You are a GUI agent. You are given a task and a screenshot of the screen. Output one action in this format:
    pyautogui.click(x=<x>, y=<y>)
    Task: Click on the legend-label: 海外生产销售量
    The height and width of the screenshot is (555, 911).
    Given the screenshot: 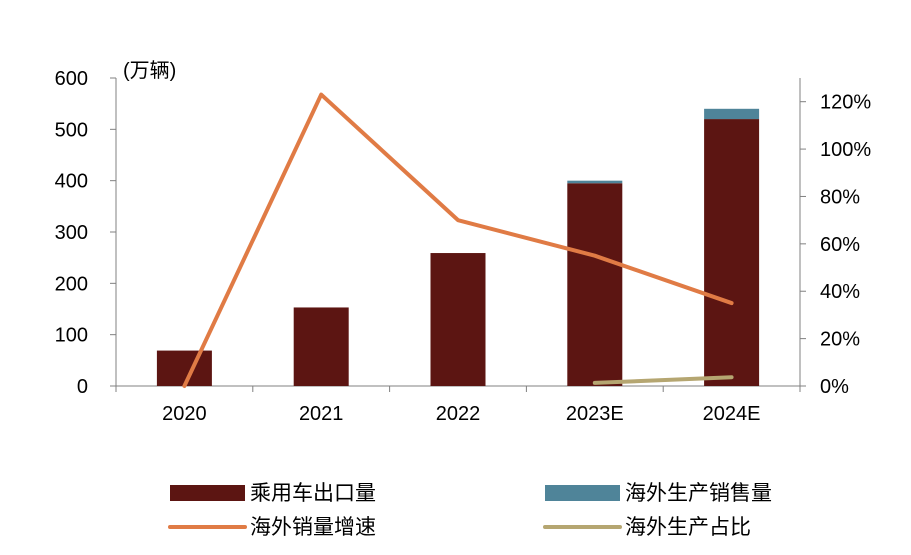 What is the action you would take?
    pyautogui.click(x=698, y=493)
    